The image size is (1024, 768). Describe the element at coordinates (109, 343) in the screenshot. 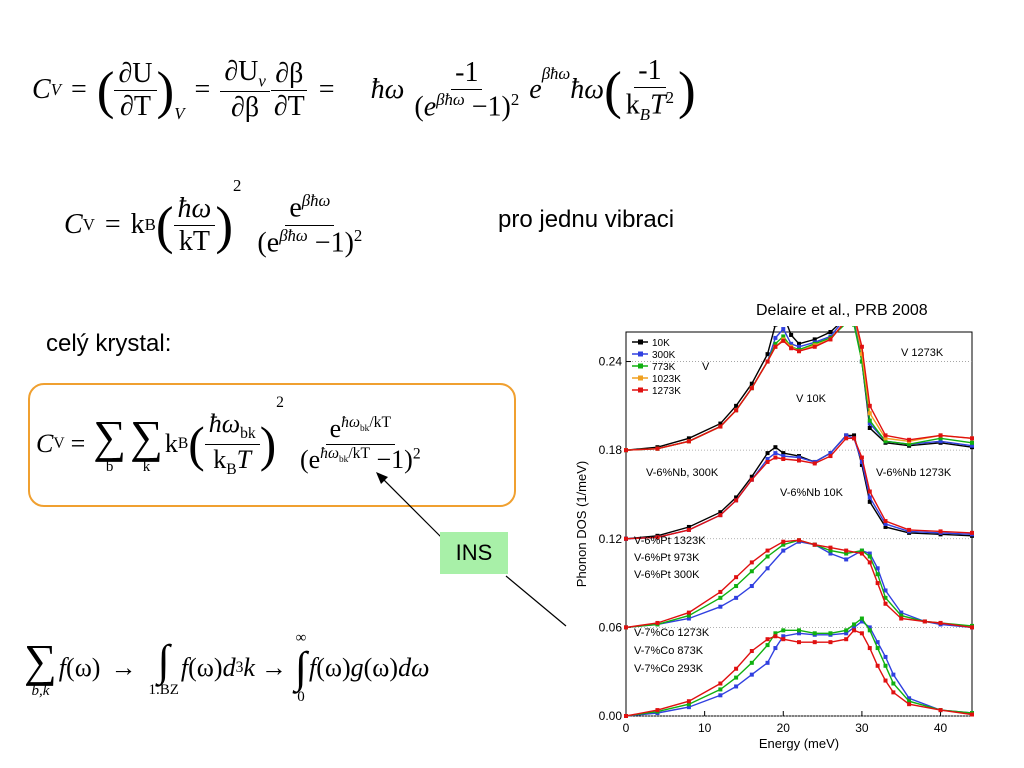

I see `crystal-label: celý krystal:` at that location.